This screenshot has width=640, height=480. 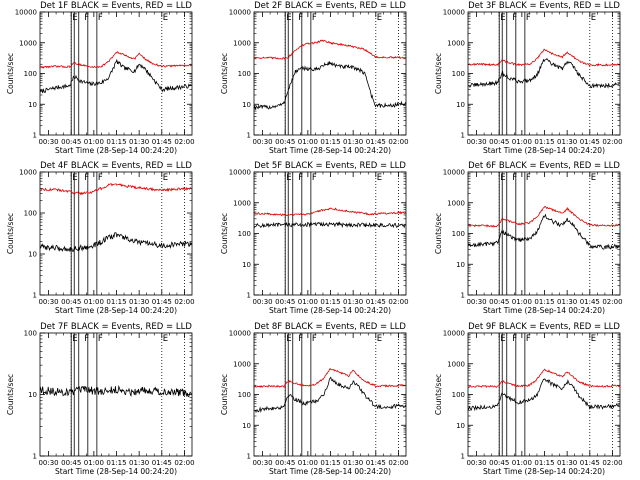 What do you see at coordinates (330, 166) in the screenshot?
I see `panel-title: Det 5F BLACK = Events, RED = LLD` at bounding box center [330, 166].